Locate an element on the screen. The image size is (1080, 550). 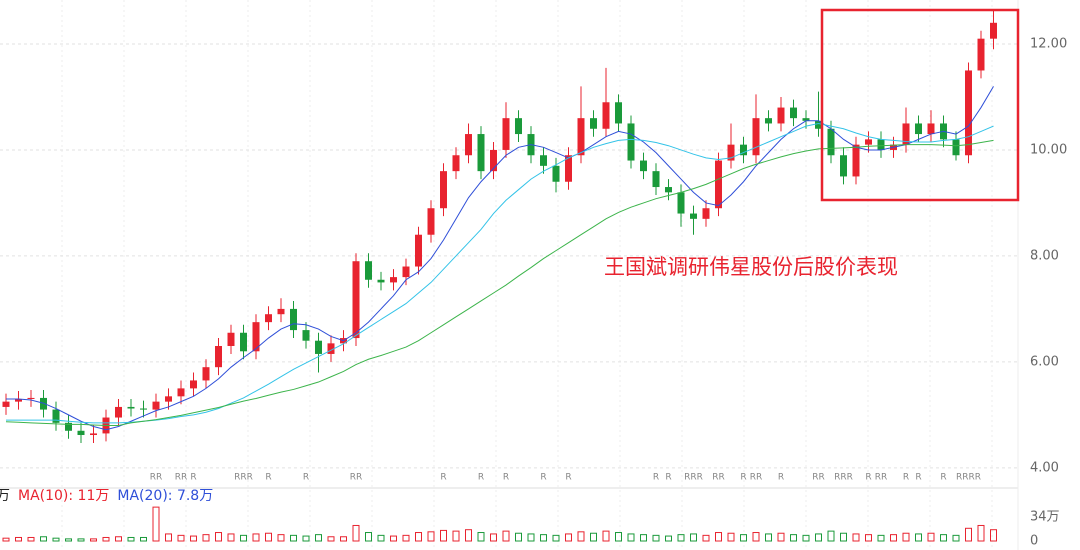
annotation: 王国斌调研伟星股份后股价表现 is located at coordinates (751, 267).